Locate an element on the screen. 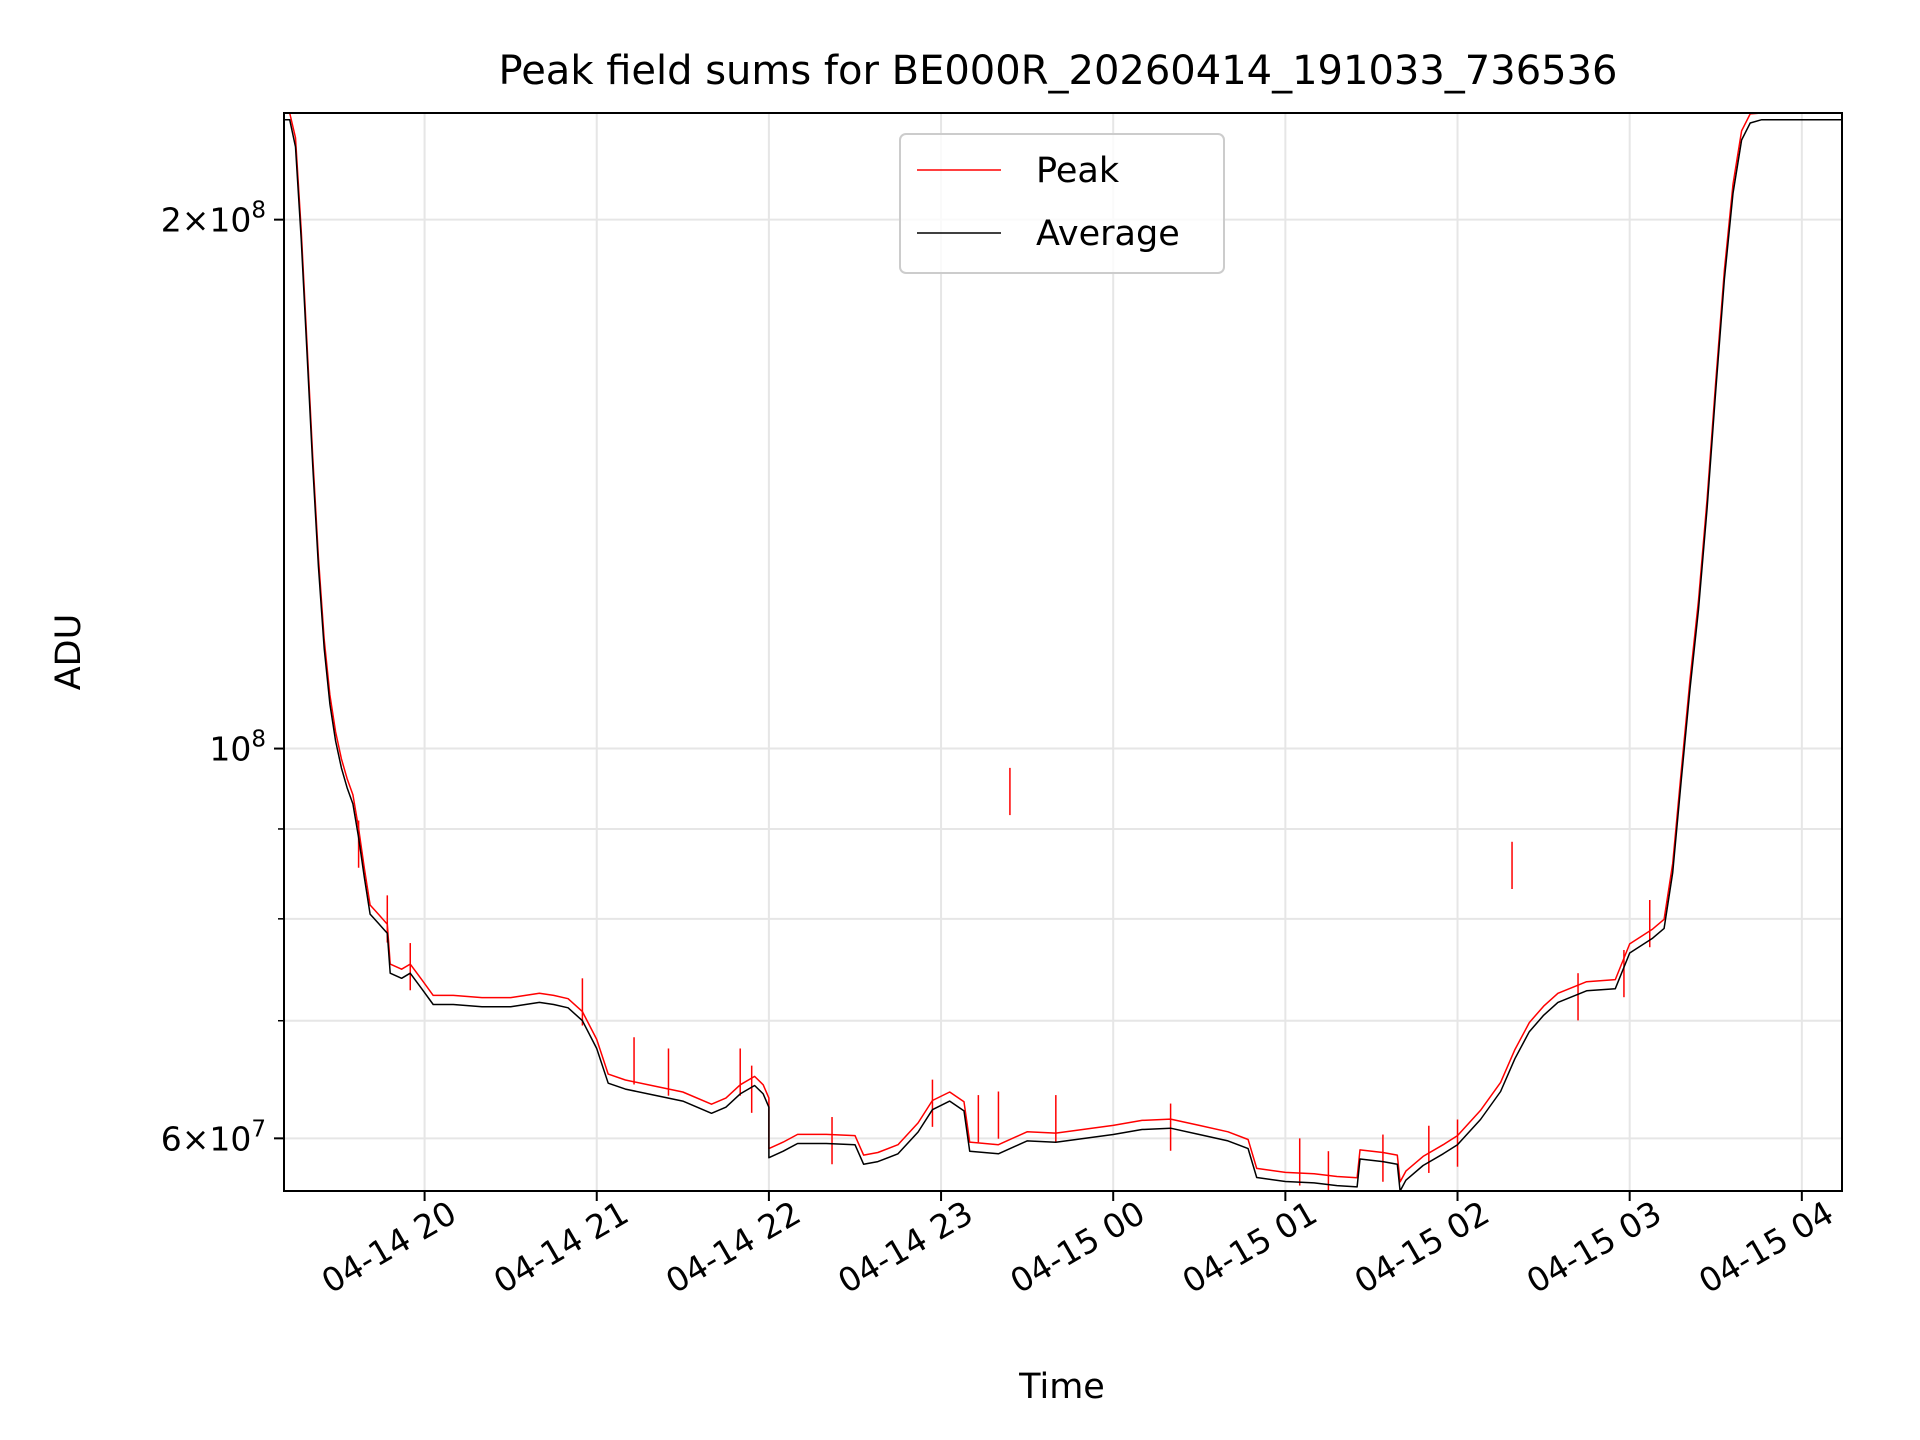 The height and width of the screenshot is (1440, 1920). x-tick-label: 04-15 00 is located at coordinates (1077, 1247).